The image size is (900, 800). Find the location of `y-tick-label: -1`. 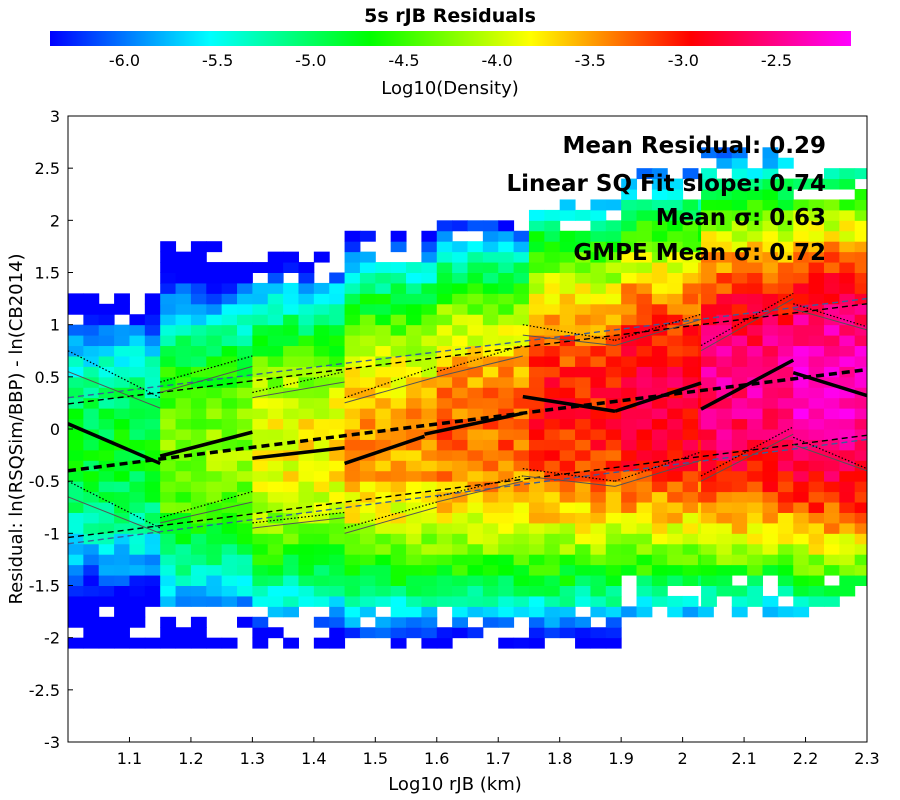

y-tick-label: -1 is located at coordinates (52, 533).